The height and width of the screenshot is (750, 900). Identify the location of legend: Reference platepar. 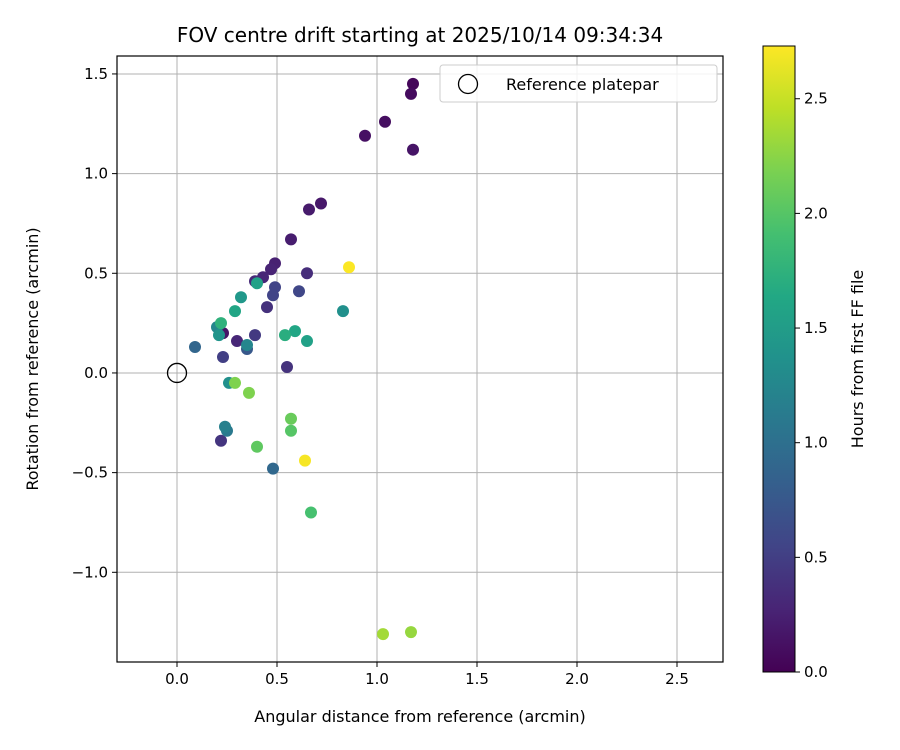
(578, 83).